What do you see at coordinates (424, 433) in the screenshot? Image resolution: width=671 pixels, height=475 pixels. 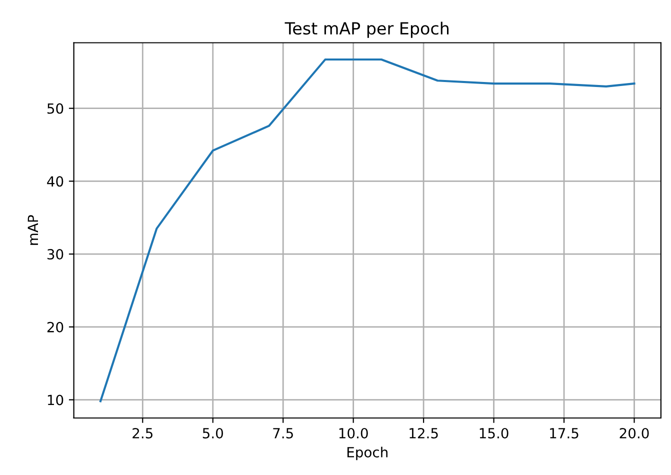 I see `x-tick-label: 12.5` at bounding box center [424, 433].